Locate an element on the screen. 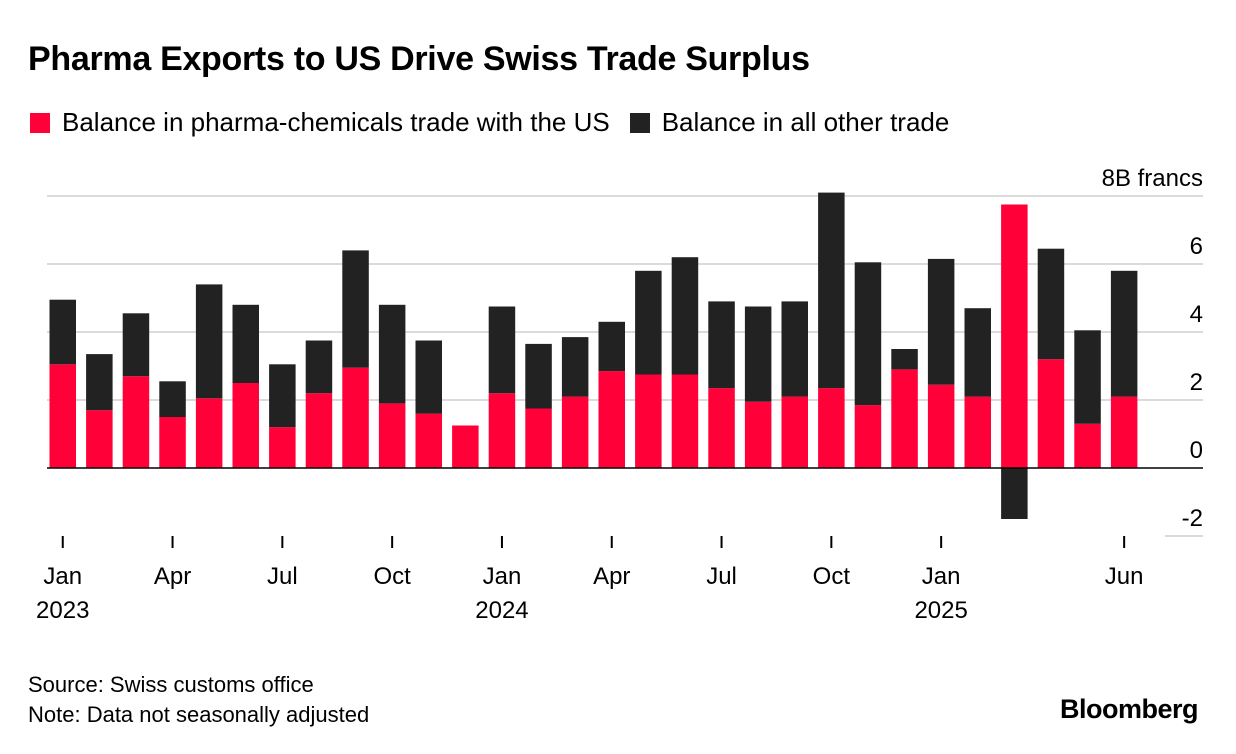  legend-item-other: Balance in all other trade is located at coordinates (789, 122).